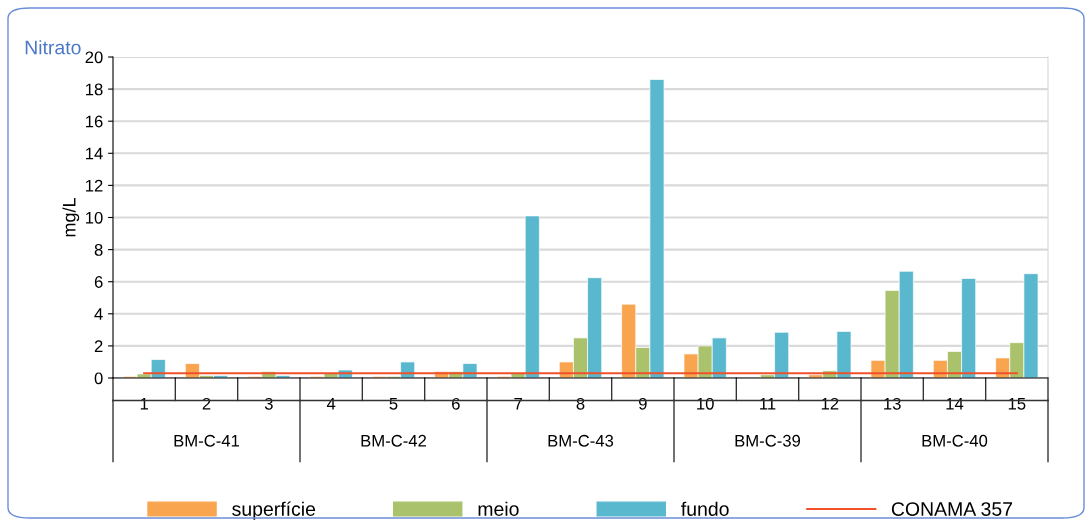 Image resolution: width=1092 pixels, height=526 pixels. What do you see at coordinates (518, 404) in the screenshot?
I see `x-tick-label: 7` at bounding box center [518, 404].